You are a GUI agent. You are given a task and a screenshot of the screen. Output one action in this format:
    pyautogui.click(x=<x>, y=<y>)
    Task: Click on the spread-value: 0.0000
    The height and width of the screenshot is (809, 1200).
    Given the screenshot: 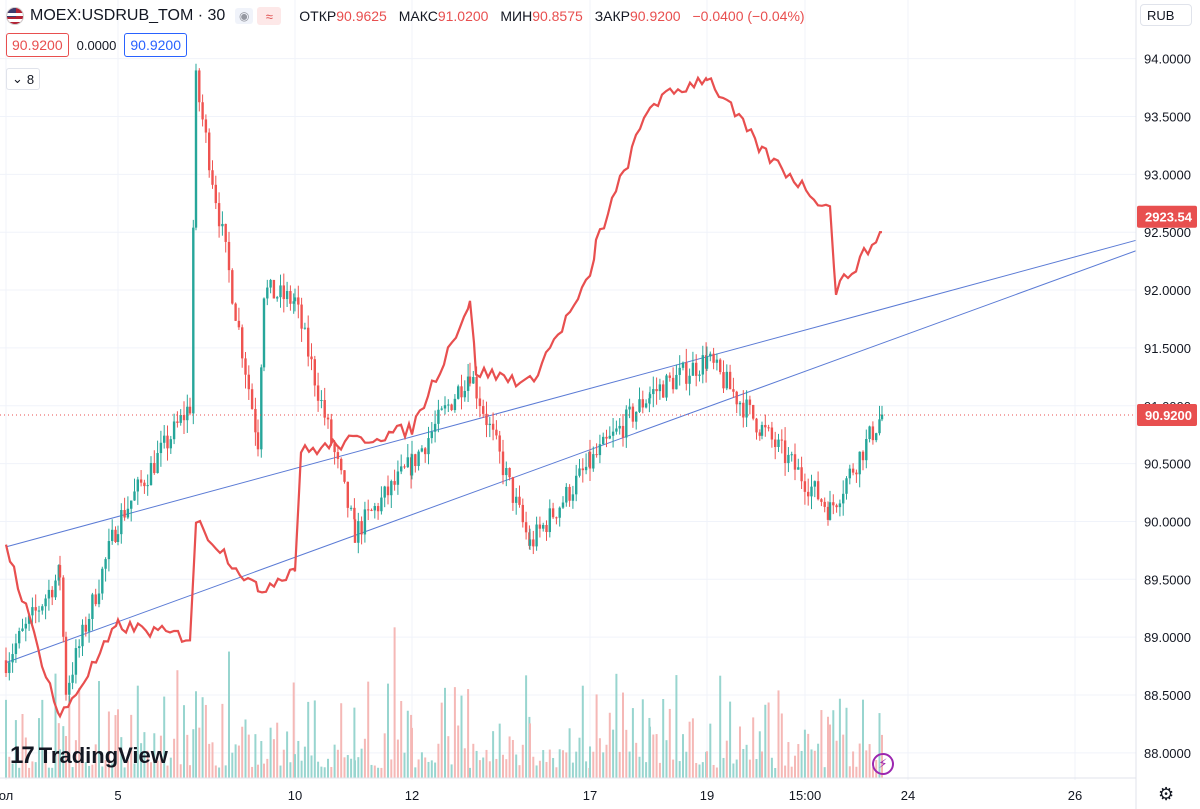 What is the action you would take?
    pyautogui.click(x=96, y=45)
    